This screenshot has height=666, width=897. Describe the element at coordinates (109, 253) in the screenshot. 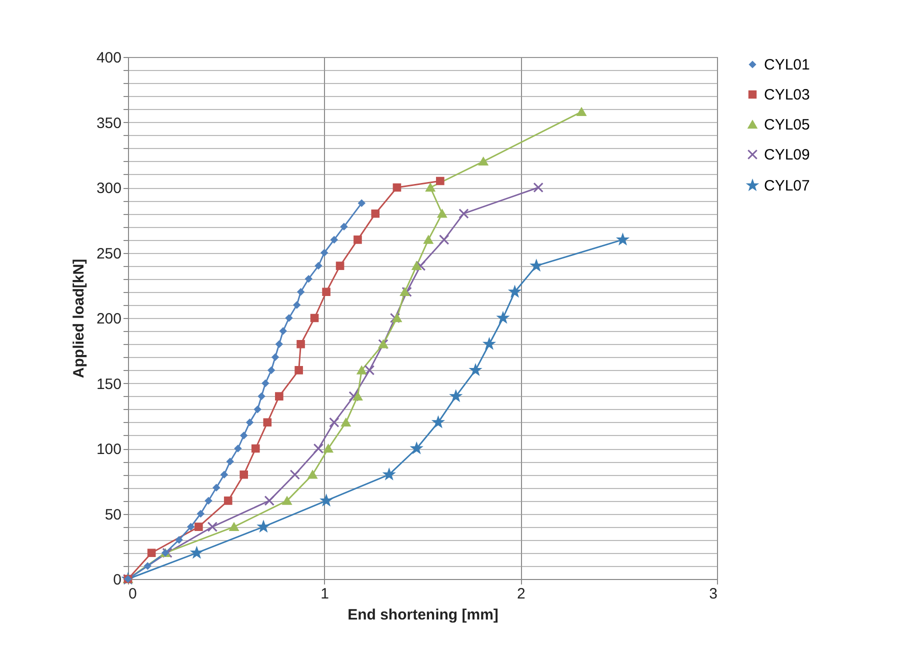

I see `y-tick-label: 250` at that location.